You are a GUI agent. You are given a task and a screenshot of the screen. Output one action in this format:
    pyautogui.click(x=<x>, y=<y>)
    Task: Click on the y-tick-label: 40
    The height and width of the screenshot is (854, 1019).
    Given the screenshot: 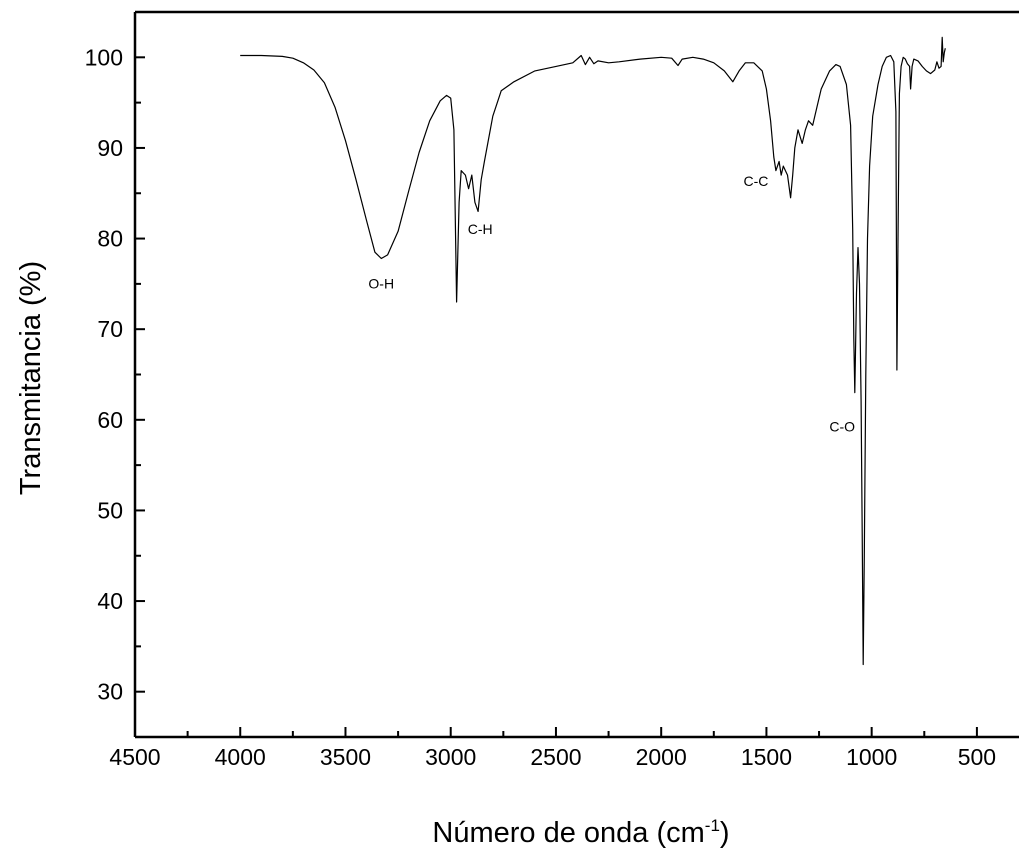 What is the action you would take?
    pyautogui.click(x=110, y=601)
    